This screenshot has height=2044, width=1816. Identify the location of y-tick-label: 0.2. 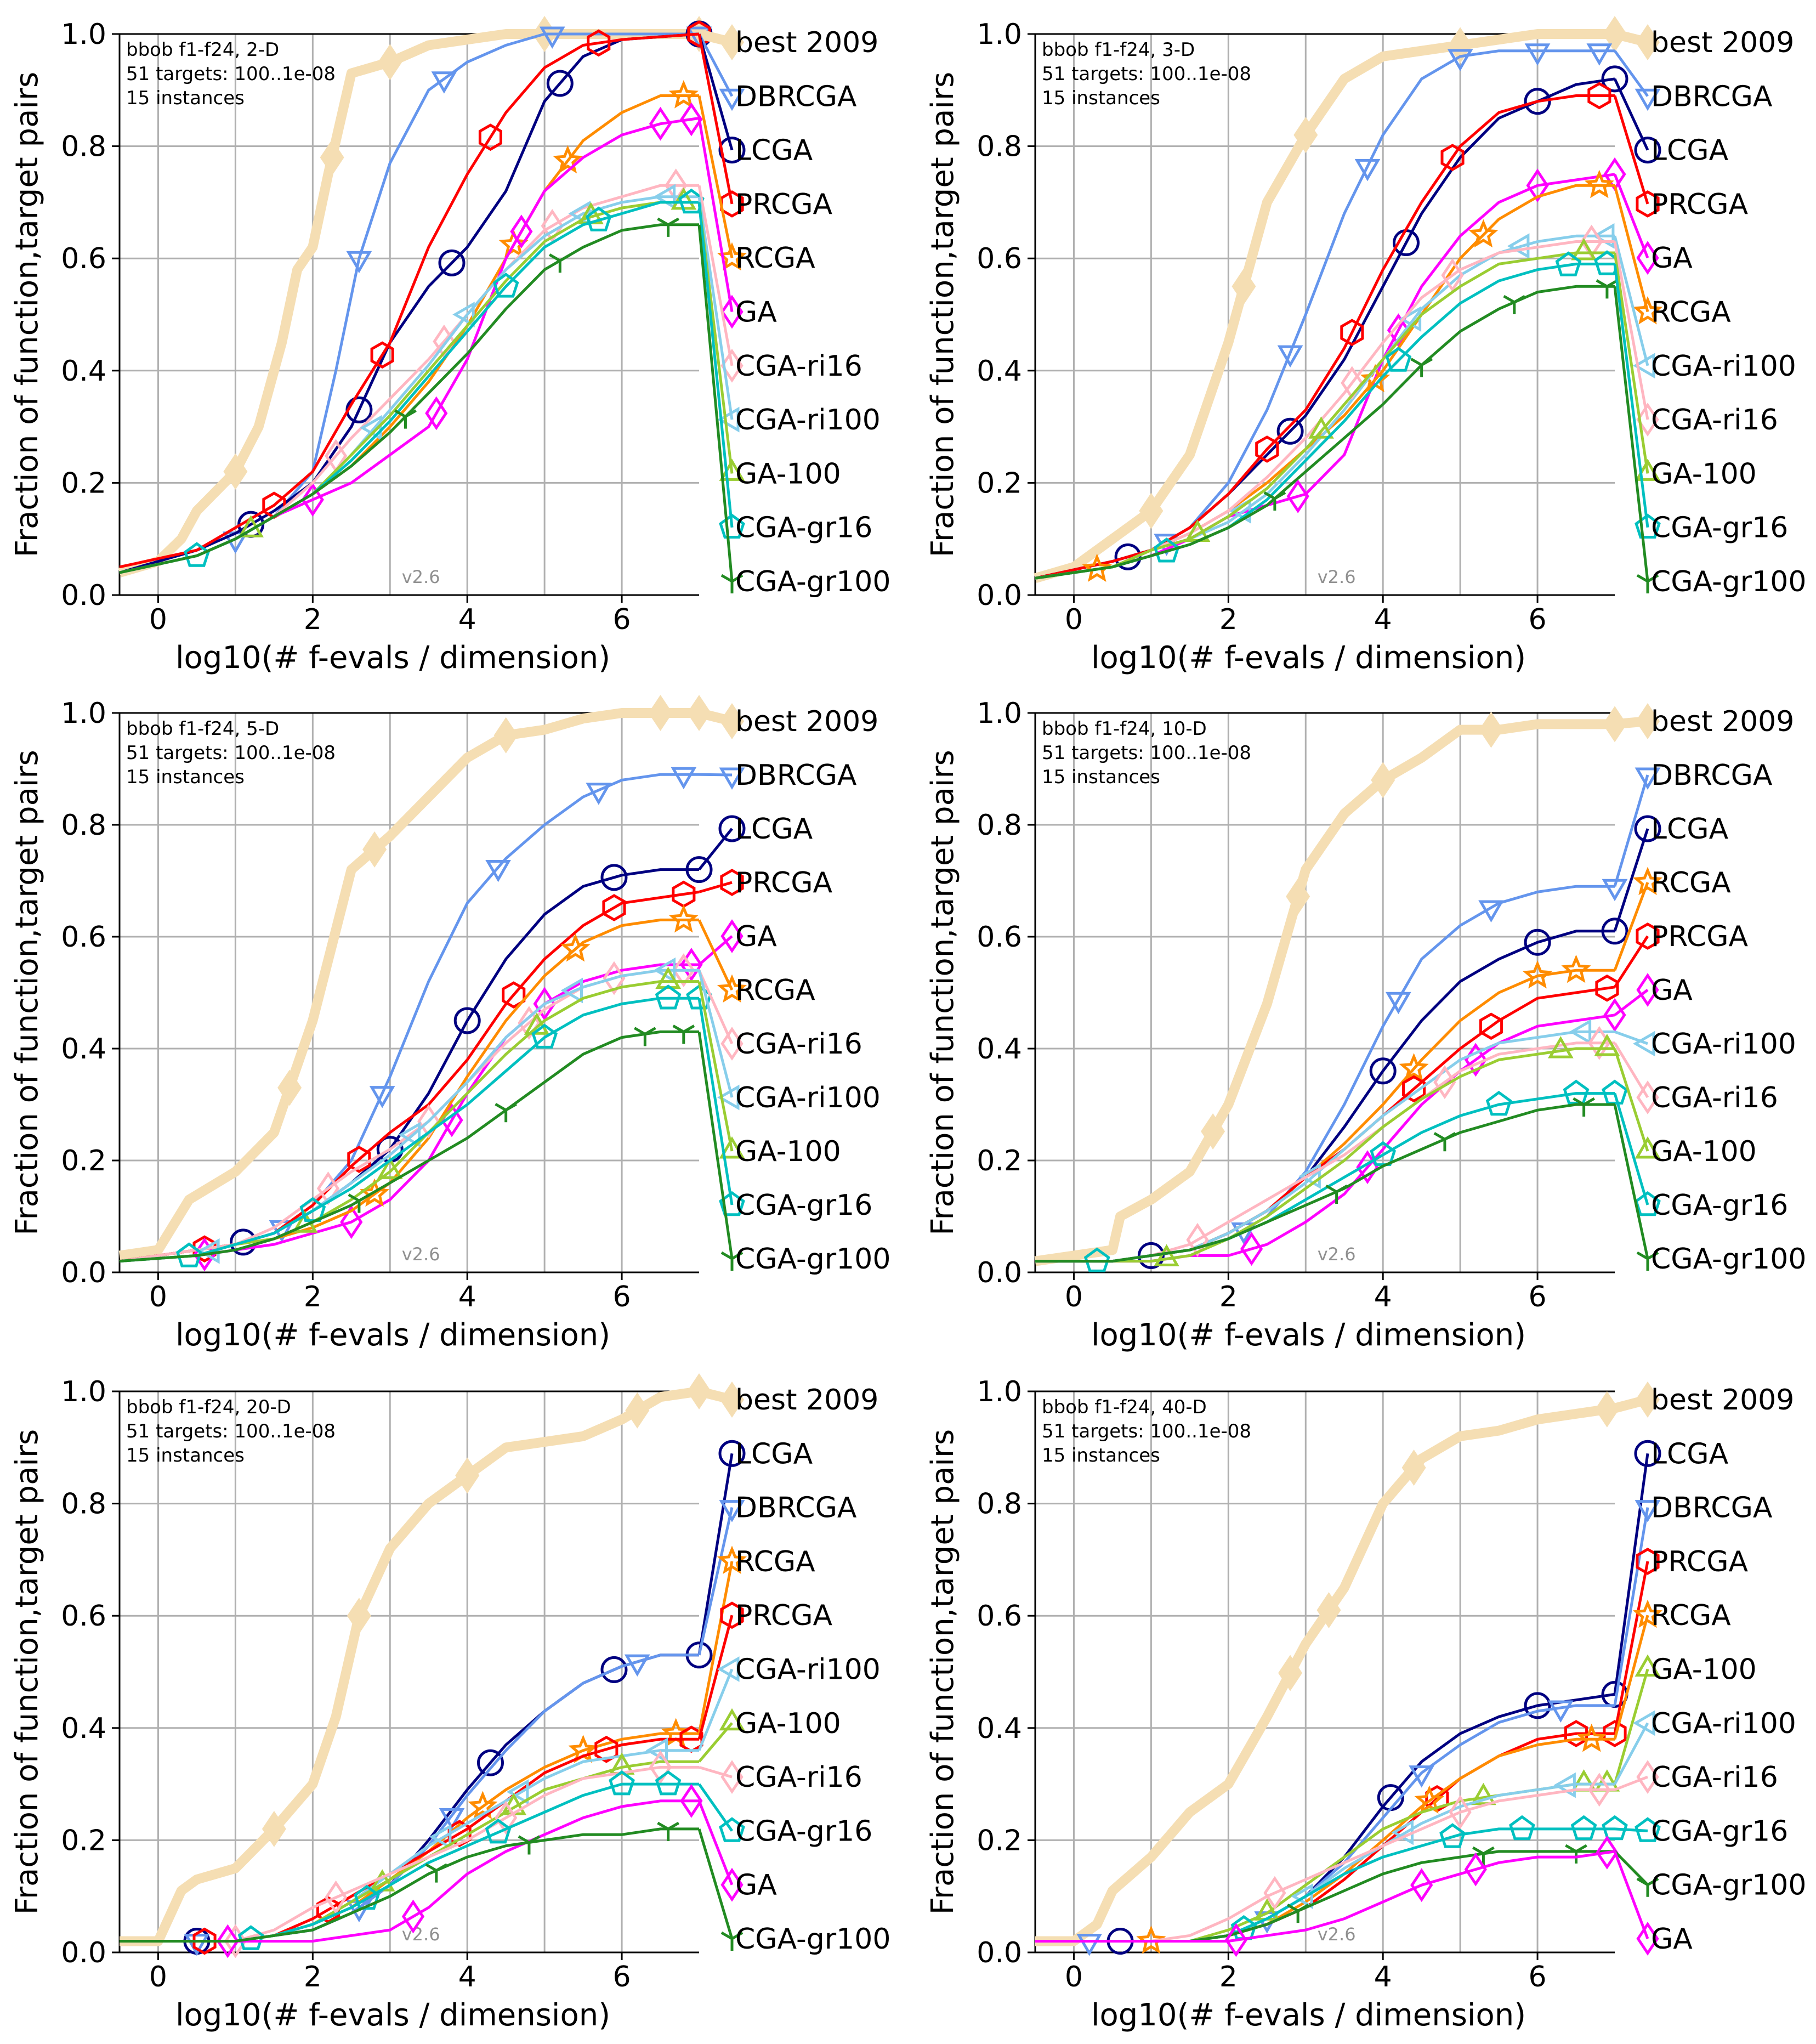
(83, 483).